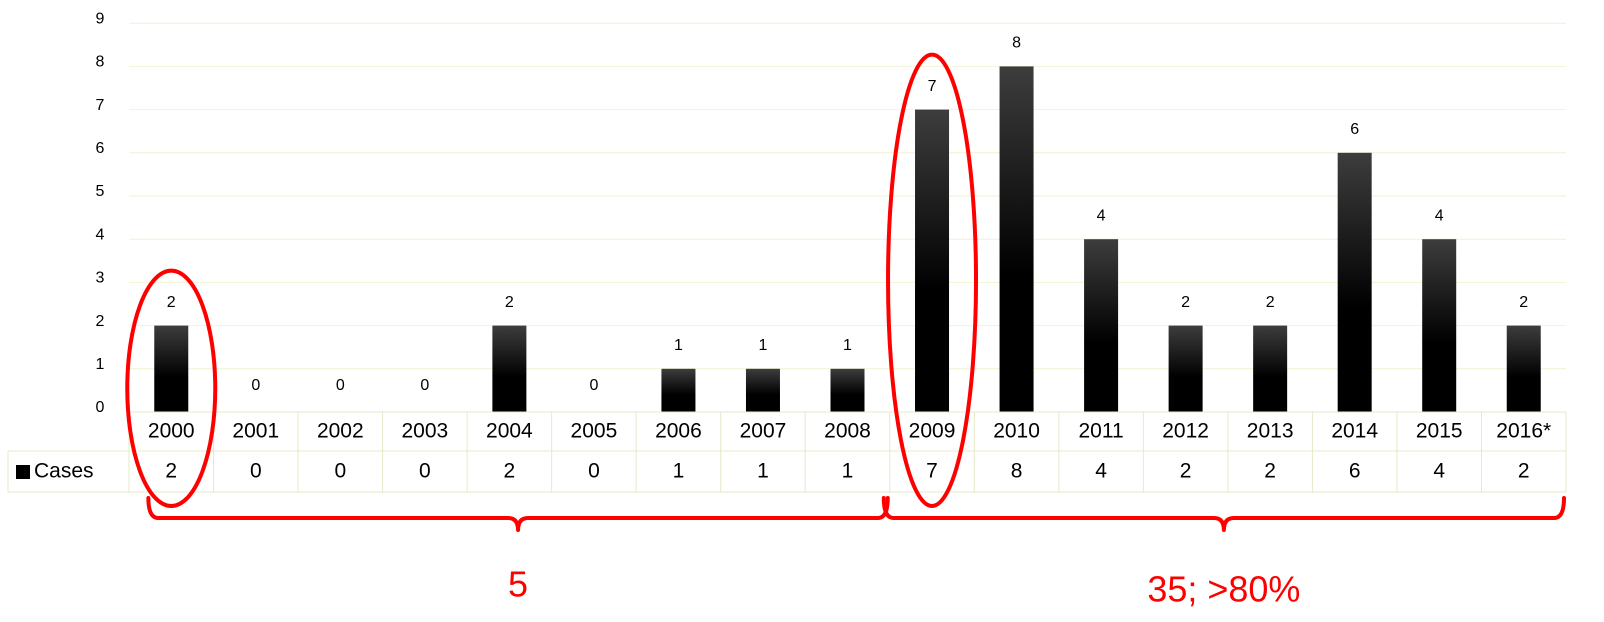 The height and width of the screenshot is (622, 1604). Describe the element at coordinates (1016, 431) in the screenshot. I see `x-tick-label: 2010` at that location.